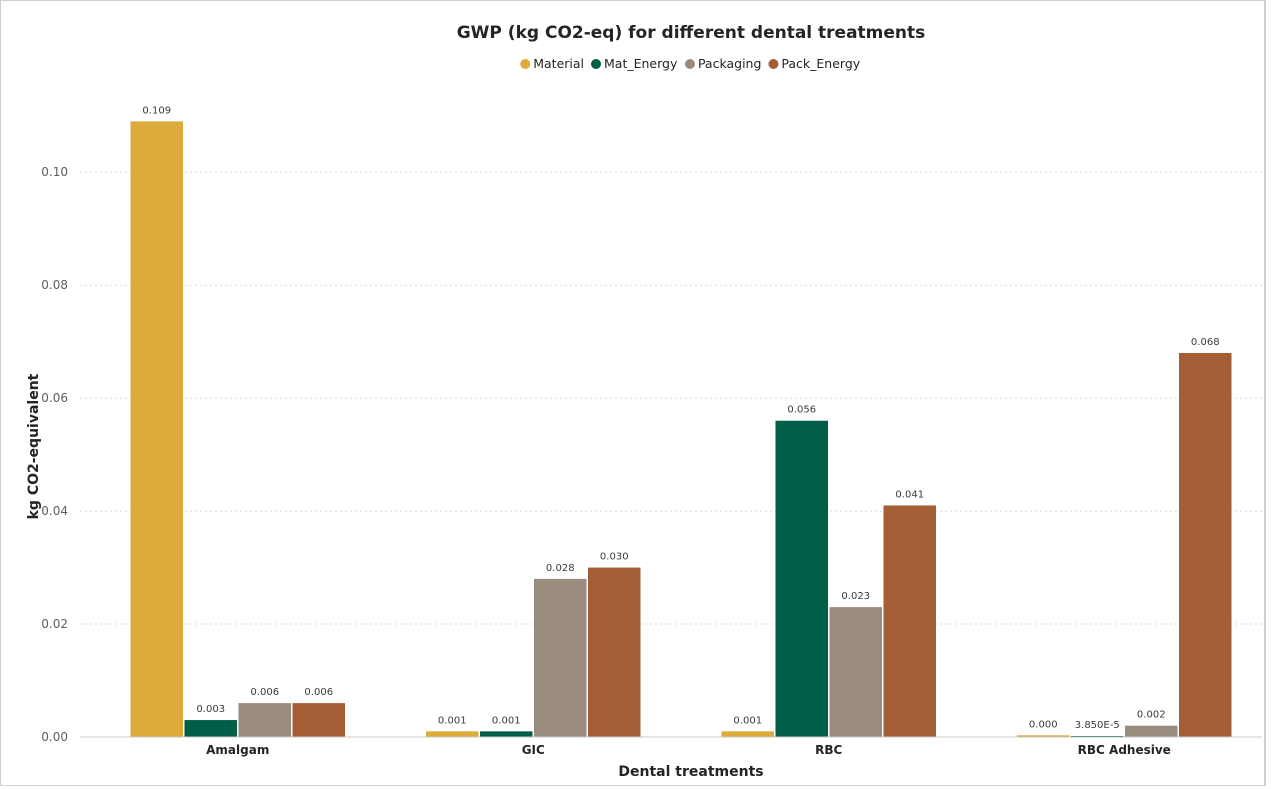 The image size is (1272, 789). I want to click on bar-mat-energy-amalgam, so click(210, 728).